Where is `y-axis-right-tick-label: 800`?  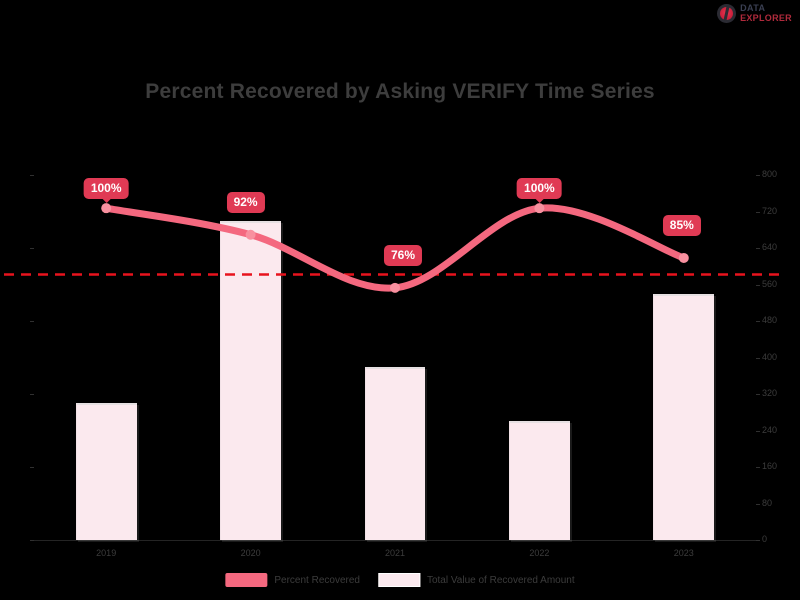
y-axis-right-tick-label: 800 is located at coordinates (770, 174).